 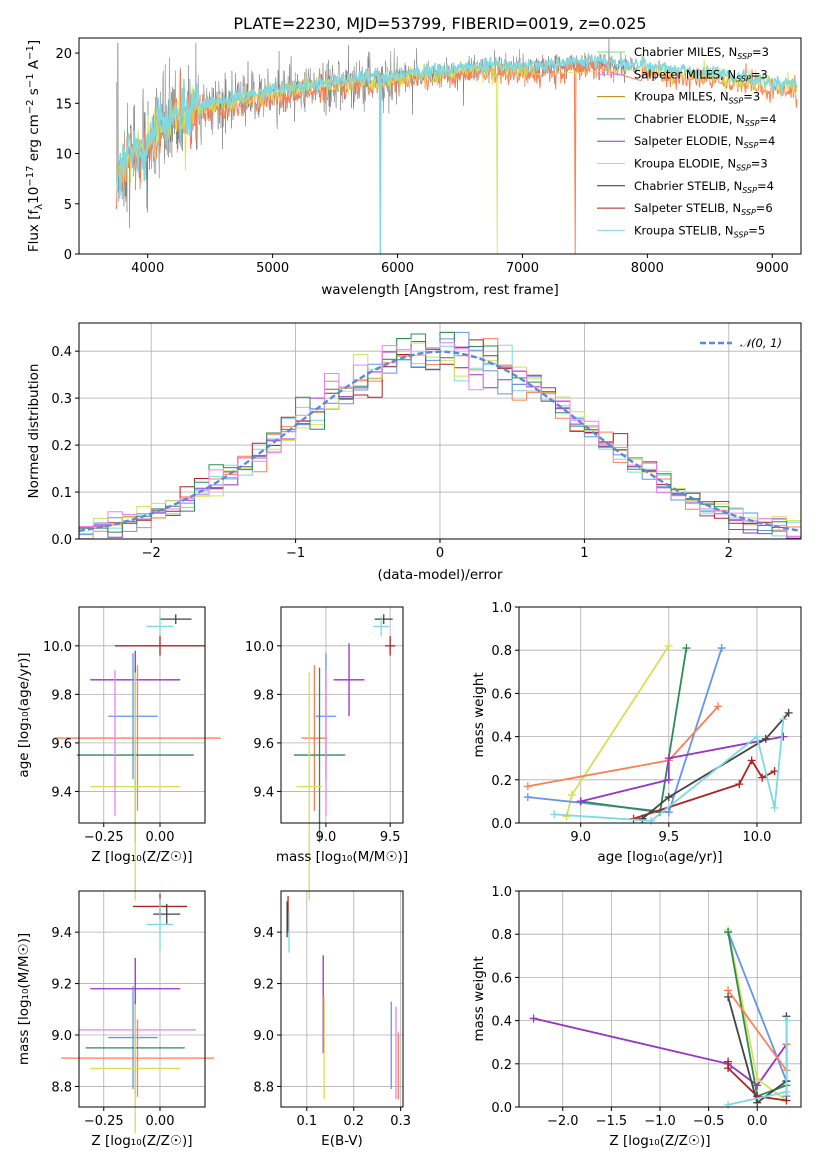 What do you see at coordinates (263, 1036) in the screenshot?
I see `y-tick-label: 9.0` at bounding box center [263, 1036].